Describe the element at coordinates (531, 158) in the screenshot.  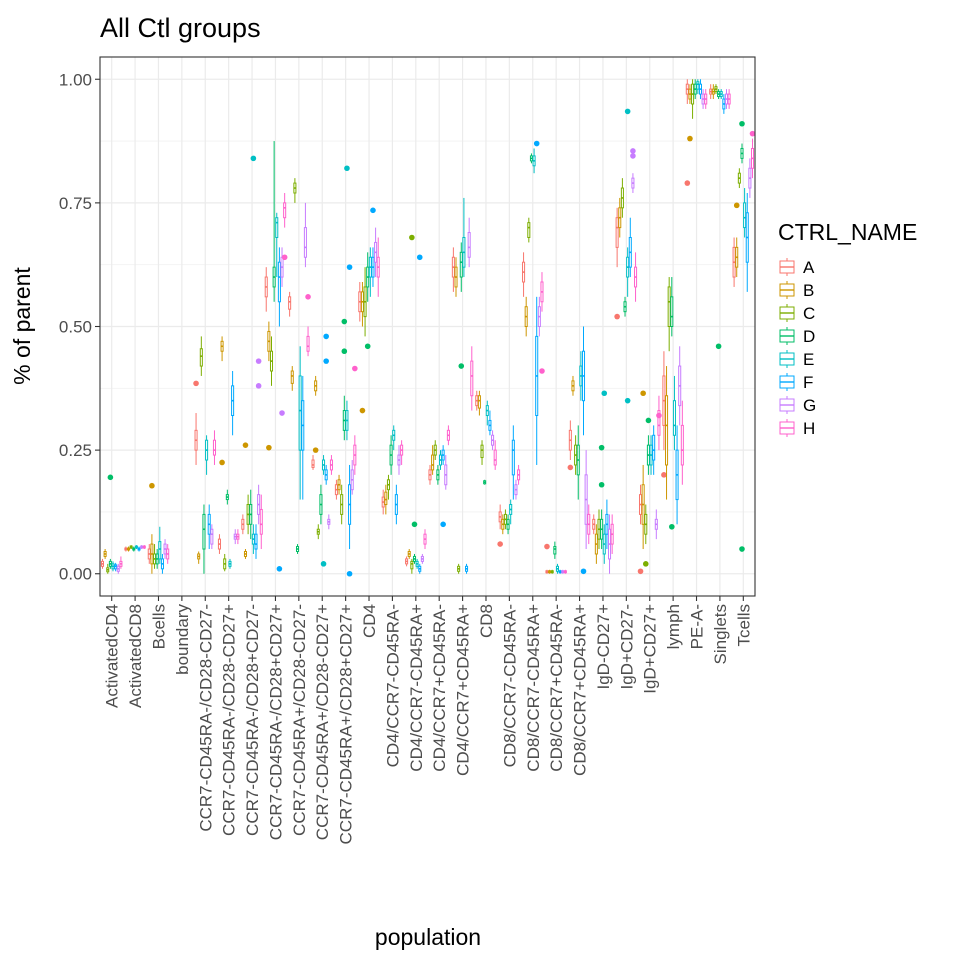
I see `box-CD8/CCR7-CD45RA+-D` at that location.